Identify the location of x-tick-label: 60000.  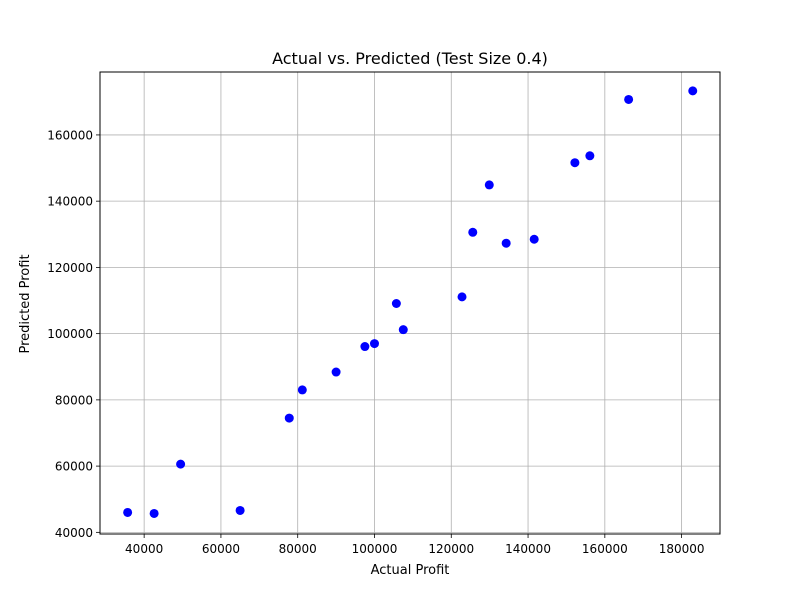
(221, 549).